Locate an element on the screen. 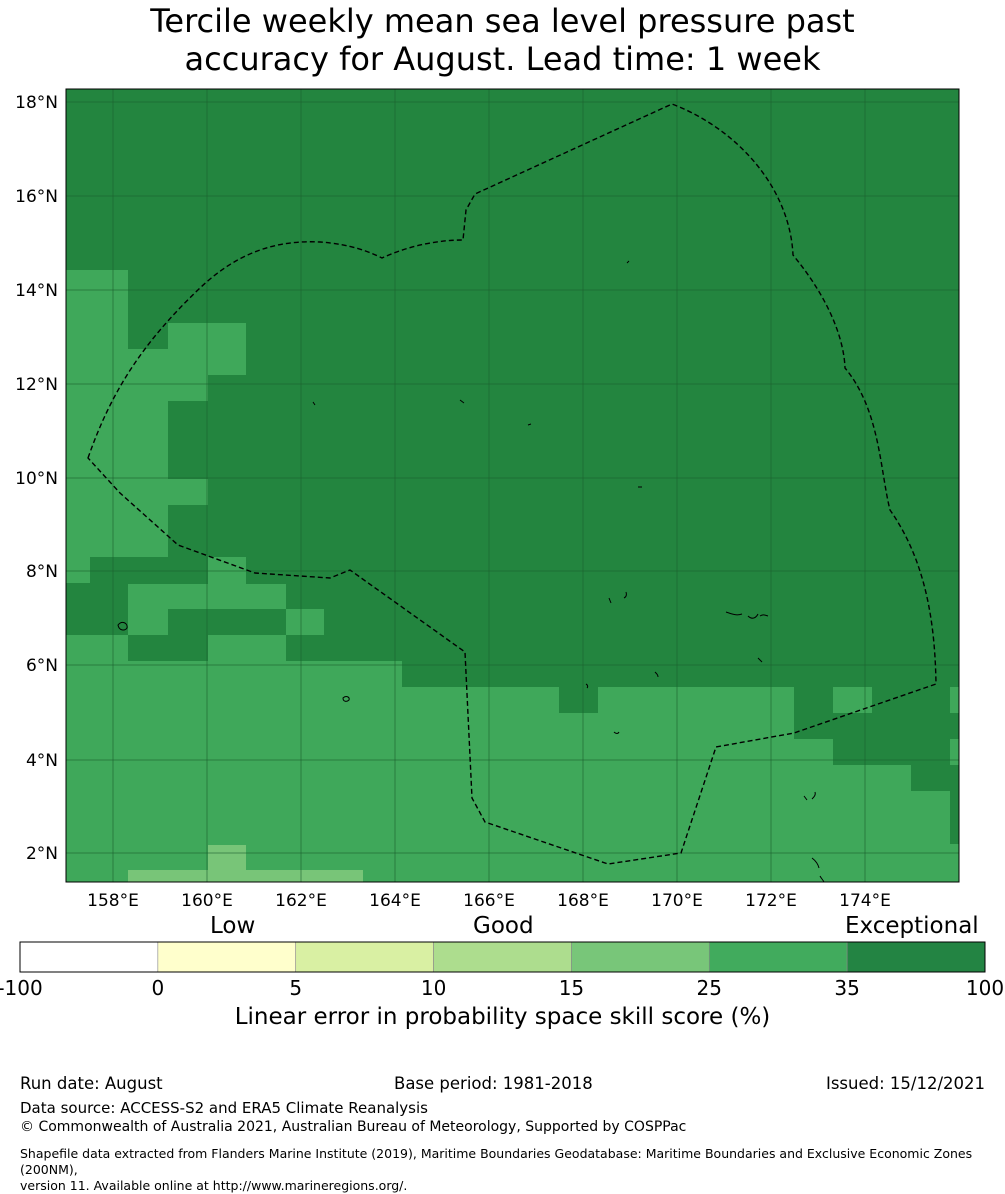  colorbar-tick-label: 0 is located at coordinates (157, 988).